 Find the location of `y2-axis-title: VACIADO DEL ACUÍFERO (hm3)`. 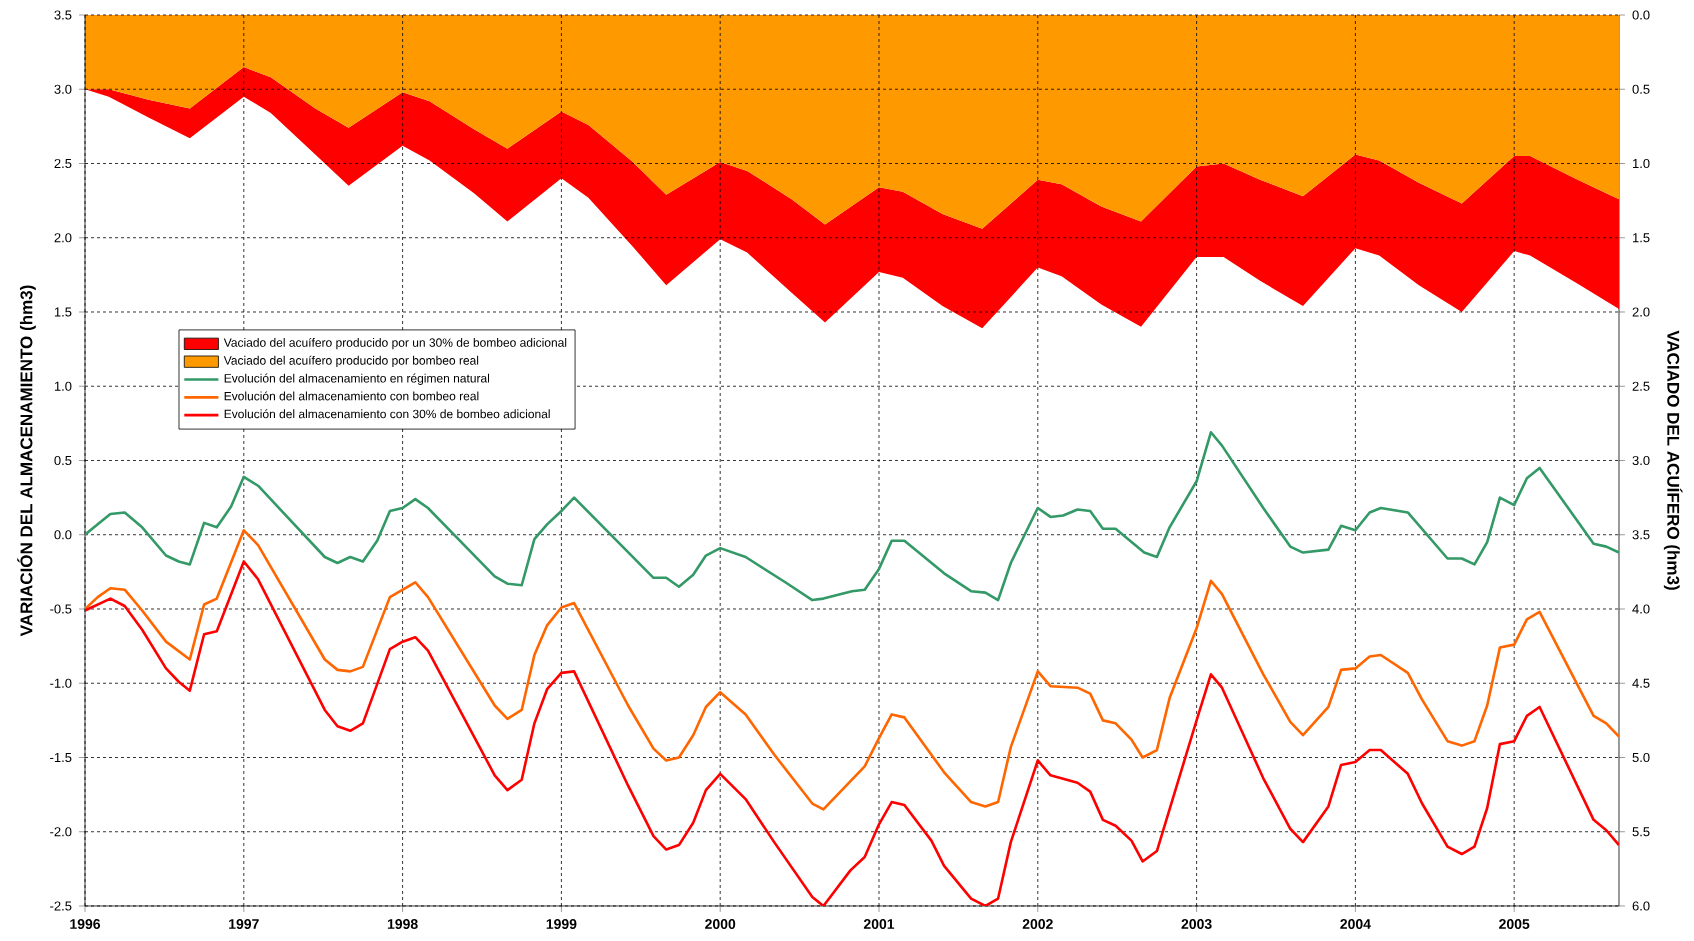

y2-axis-title: VACIADO DEL ACUÍFERO (hm3) is located at coordinates (1673, 460).